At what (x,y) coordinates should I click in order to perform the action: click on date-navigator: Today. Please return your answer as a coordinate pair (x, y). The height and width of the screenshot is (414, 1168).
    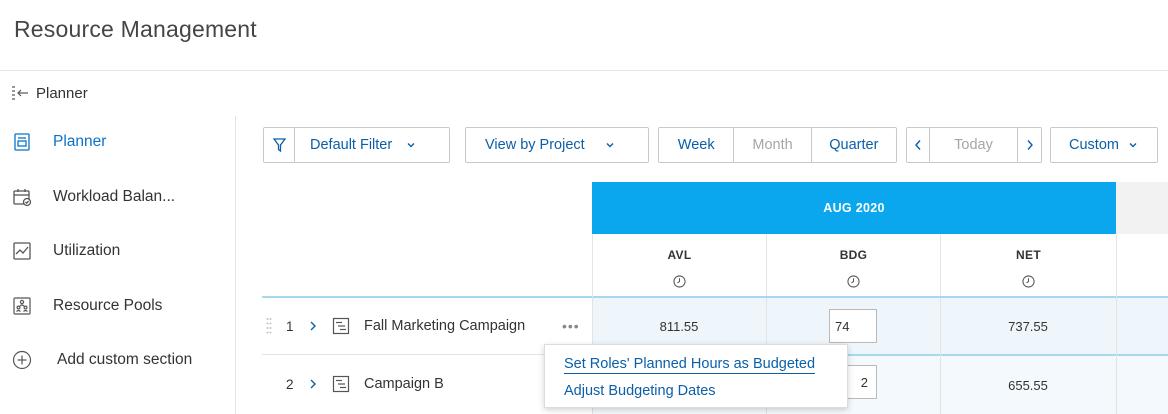
    Looking at the image, I should click on (974, 145).